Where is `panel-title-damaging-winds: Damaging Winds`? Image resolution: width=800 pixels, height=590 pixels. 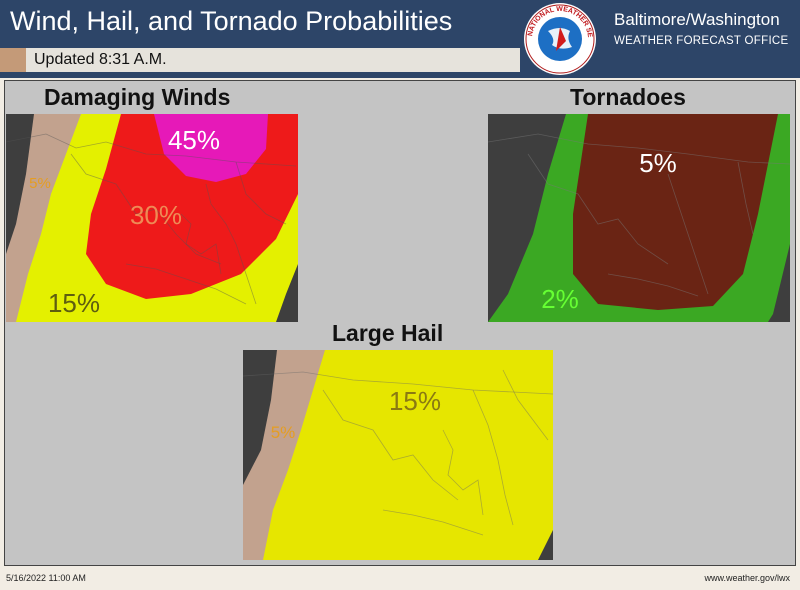
panel-title-damaging-winds: Damaging Winds is located at coordinates (137, 97).